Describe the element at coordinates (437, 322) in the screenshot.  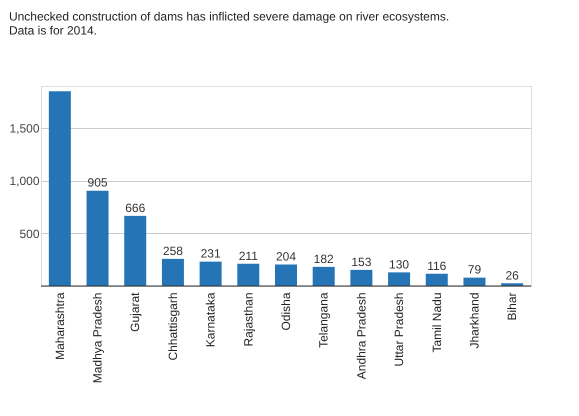
I see `x-tick-label: Tamil Nadu` at that location.